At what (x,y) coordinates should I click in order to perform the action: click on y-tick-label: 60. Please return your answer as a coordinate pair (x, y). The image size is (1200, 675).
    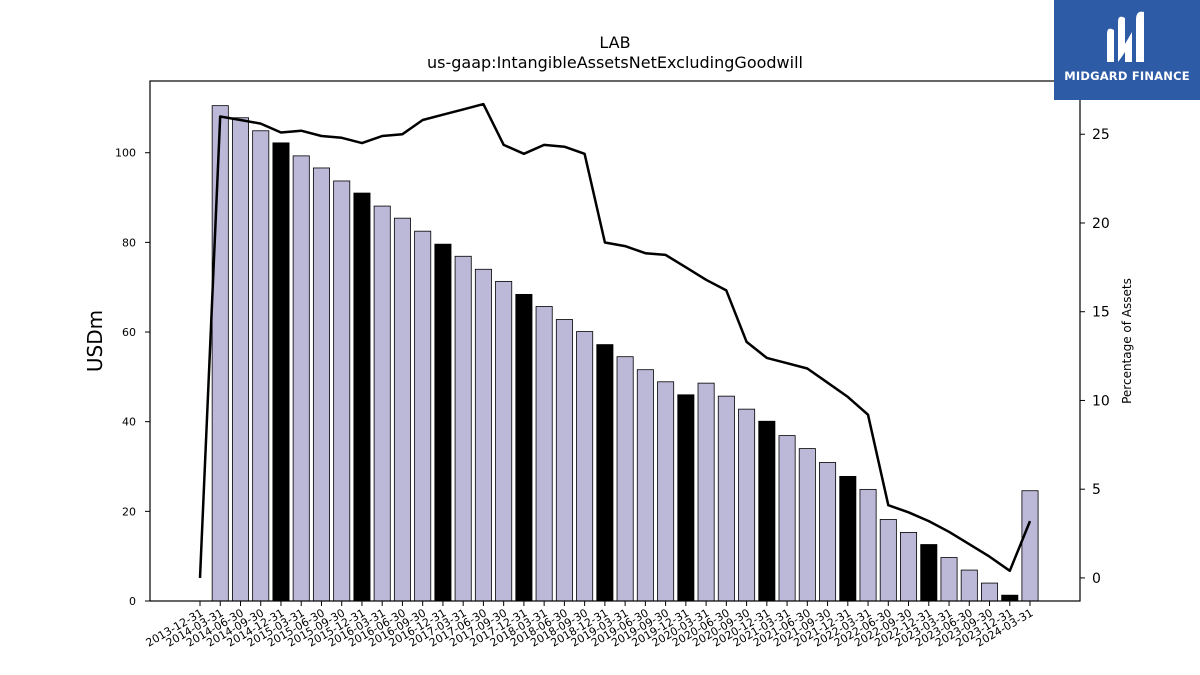
    Looking at the image, I should click on (129, 332).